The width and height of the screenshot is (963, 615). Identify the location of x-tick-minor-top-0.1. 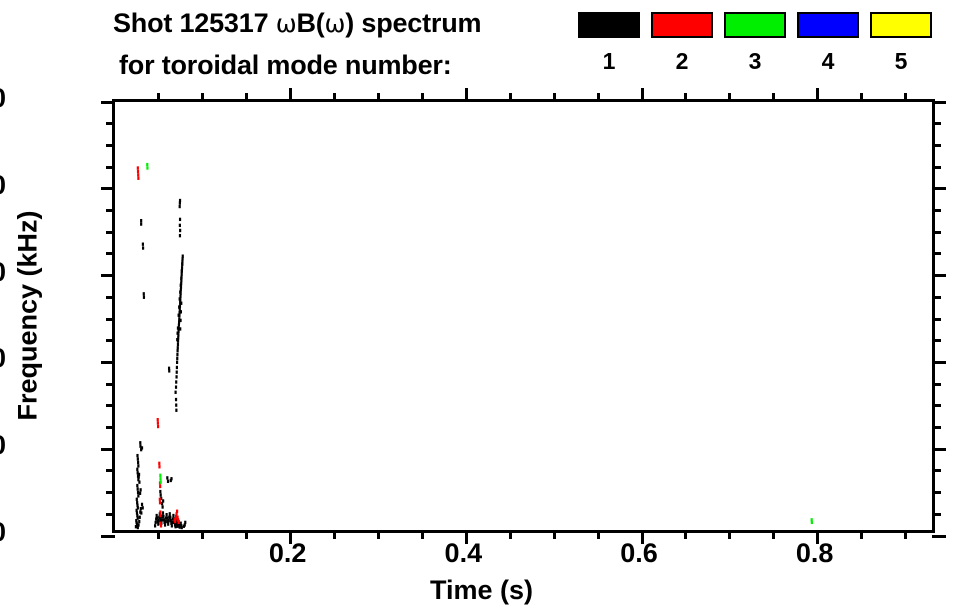
(203, 97).